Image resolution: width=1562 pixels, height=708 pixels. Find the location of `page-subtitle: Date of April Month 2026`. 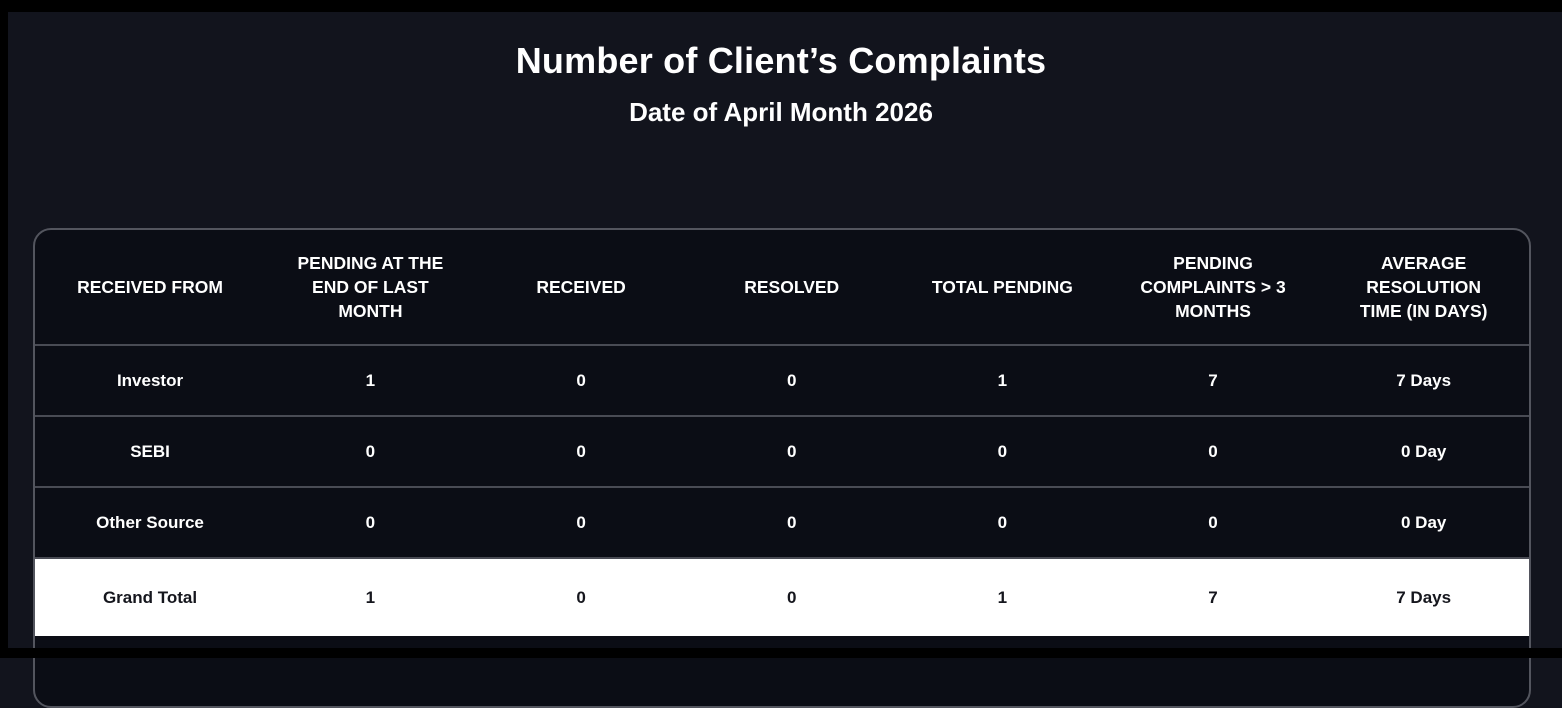

page-subtitle: Date of April Month 2026 is located at coordinates (781, 112).